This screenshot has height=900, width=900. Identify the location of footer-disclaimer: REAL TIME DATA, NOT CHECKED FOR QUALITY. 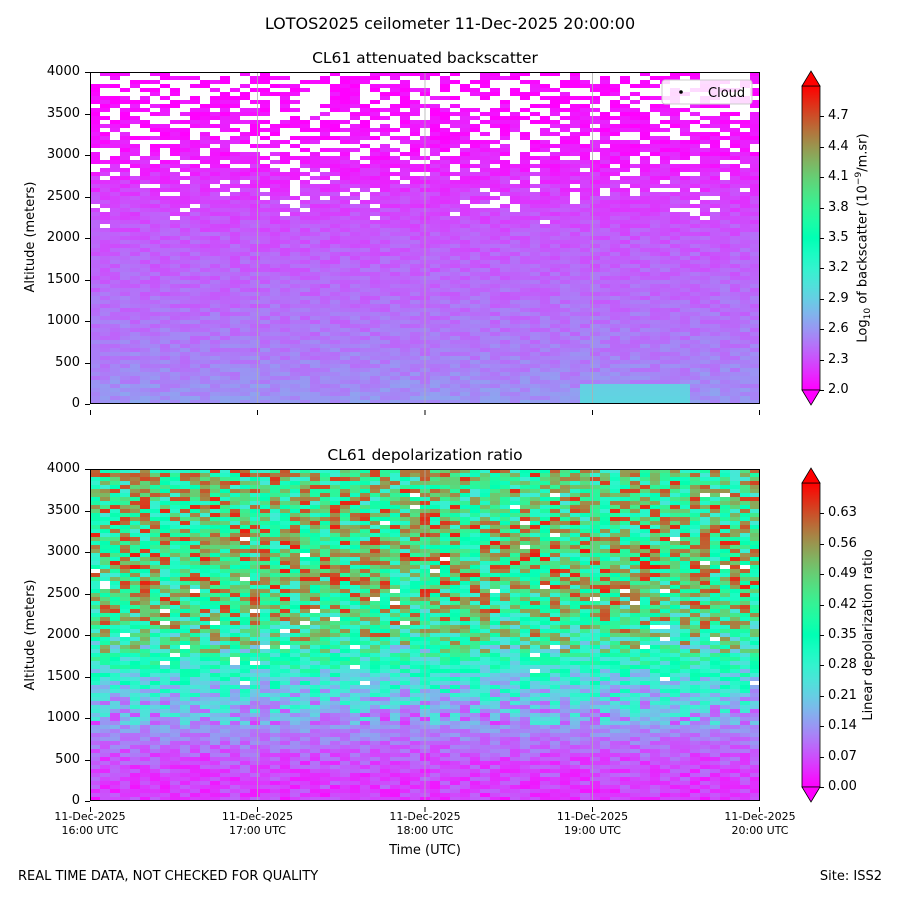
(168, 876).